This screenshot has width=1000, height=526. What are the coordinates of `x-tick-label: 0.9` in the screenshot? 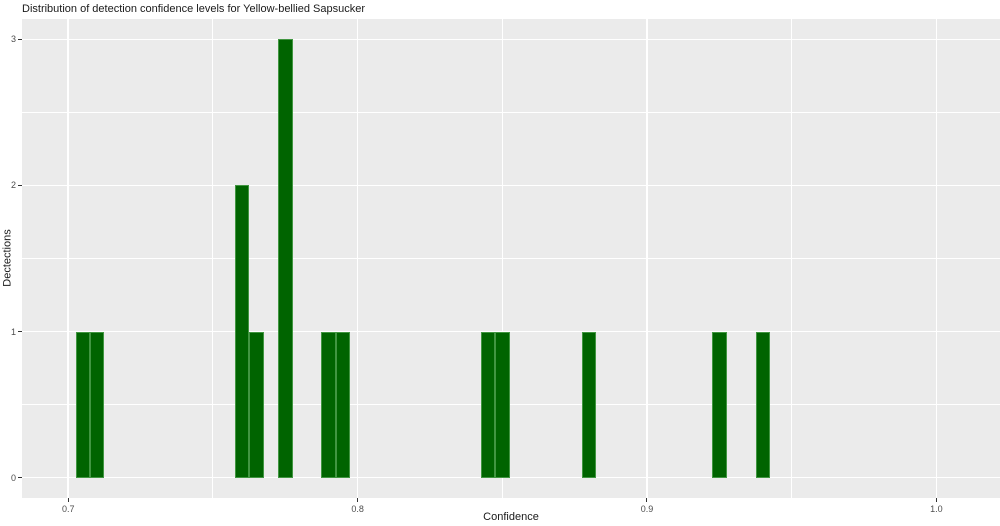 It's located at (647, 509).